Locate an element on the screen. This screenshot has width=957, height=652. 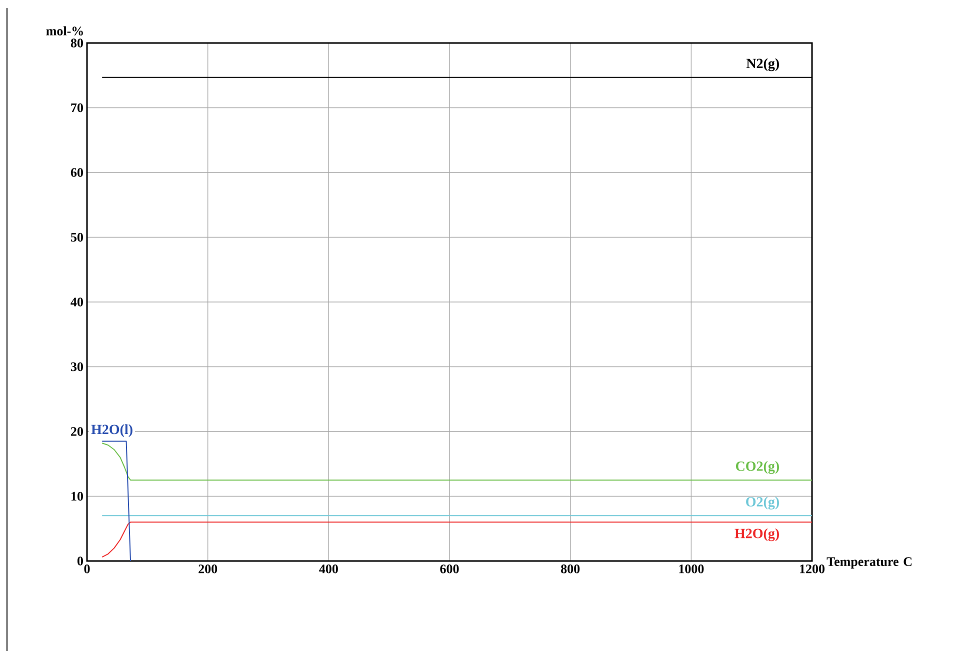
series-label: CO2(g) is located at coordinates (757, 467).